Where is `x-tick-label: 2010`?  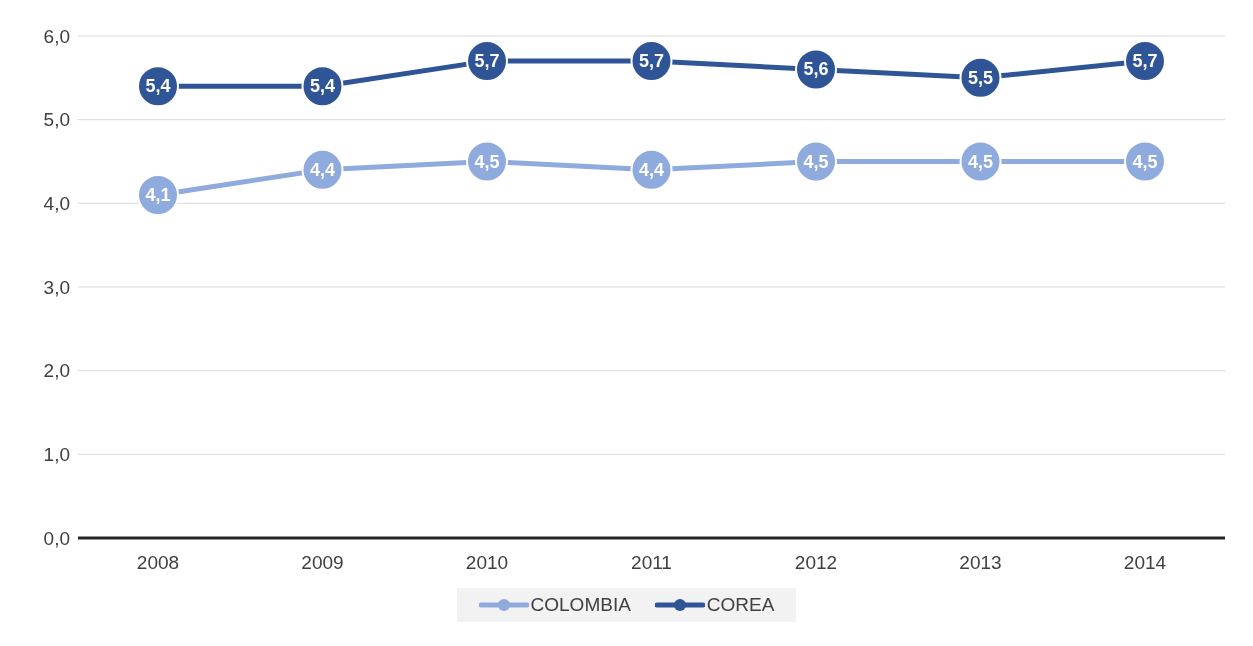
x-tick-label: 2010 is located at coordinates (487, 563).